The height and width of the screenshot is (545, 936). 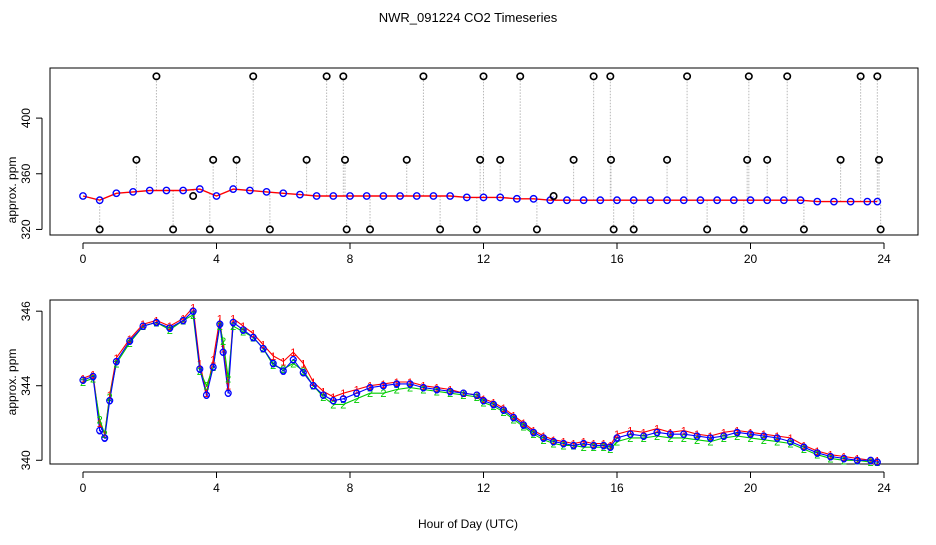 I want to click on top-baseline-line, so click(x=480, y=195).